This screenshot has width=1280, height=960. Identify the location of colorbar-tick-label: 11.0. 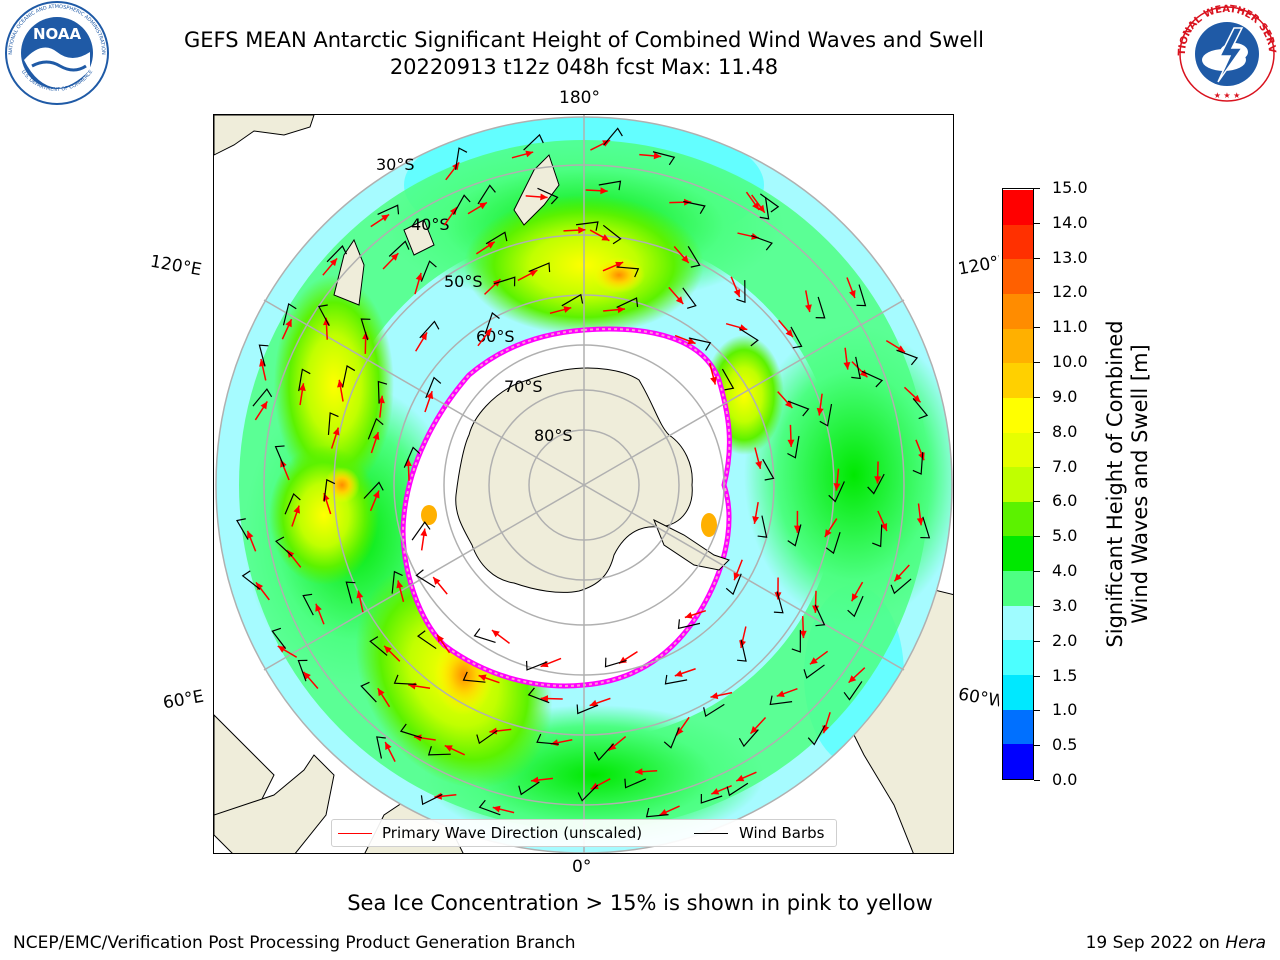
(1070, 327).